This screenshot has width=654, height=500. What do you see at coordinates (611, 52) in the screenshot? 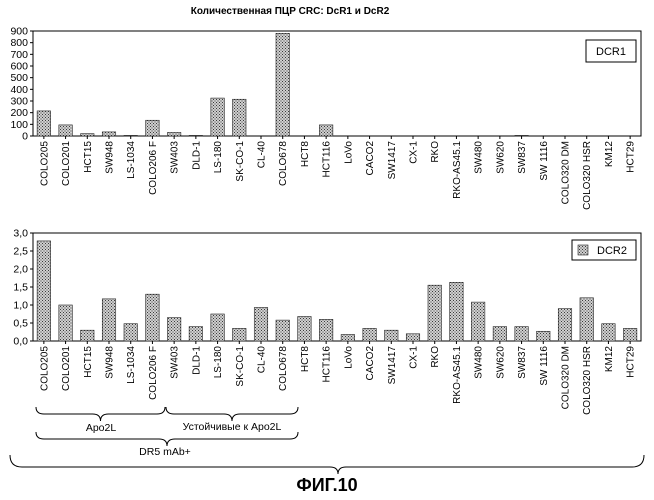
I see `legend-label: DCR1` at bounding box center [611, 52].